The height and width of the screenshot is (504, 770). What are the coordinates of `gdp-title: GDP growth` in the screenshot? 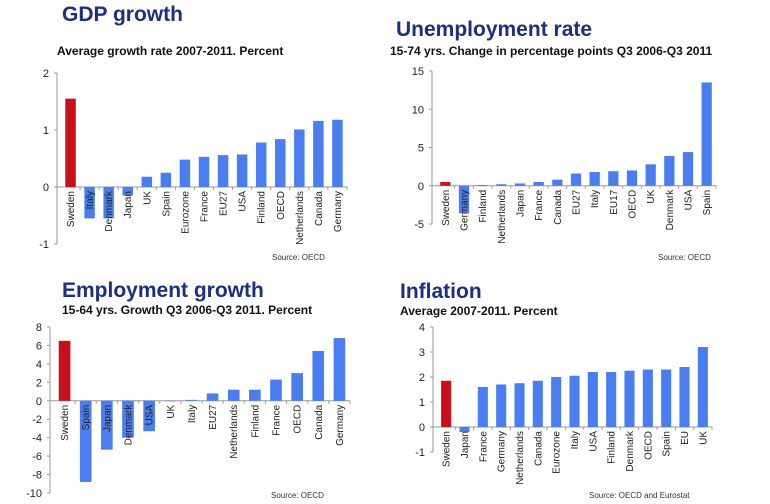 It's located at (122, 14).